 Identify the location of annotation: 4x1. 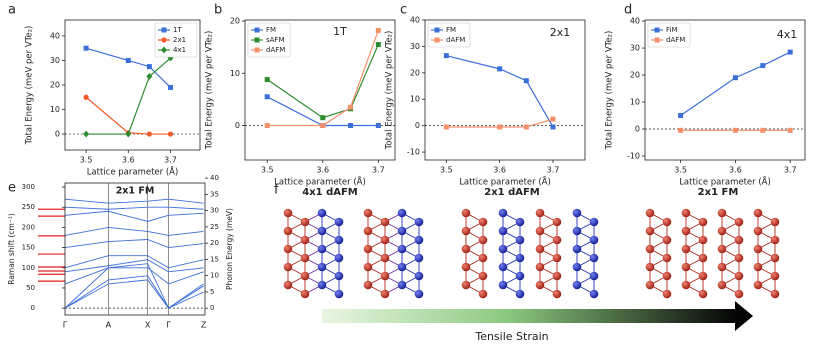
(787, 34).